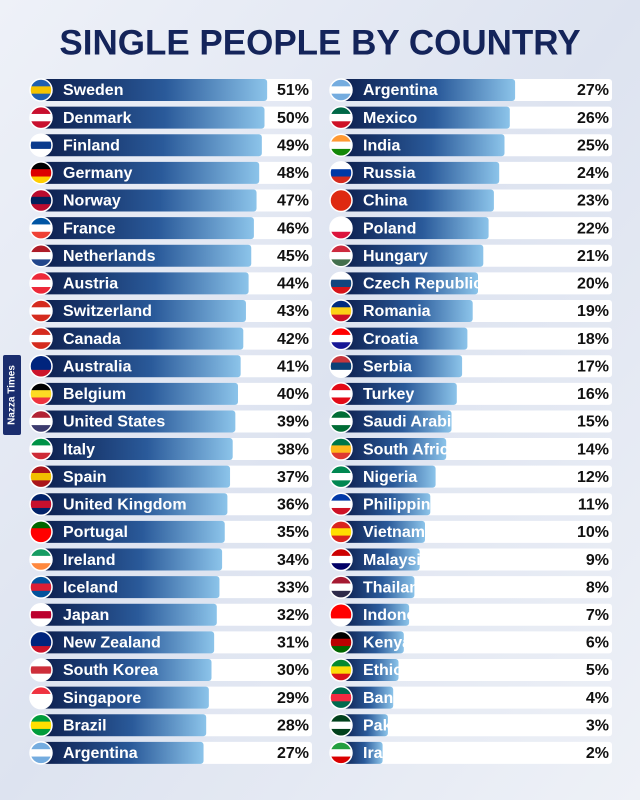  I want to click on category-label: South Korea, so click(110, 670).